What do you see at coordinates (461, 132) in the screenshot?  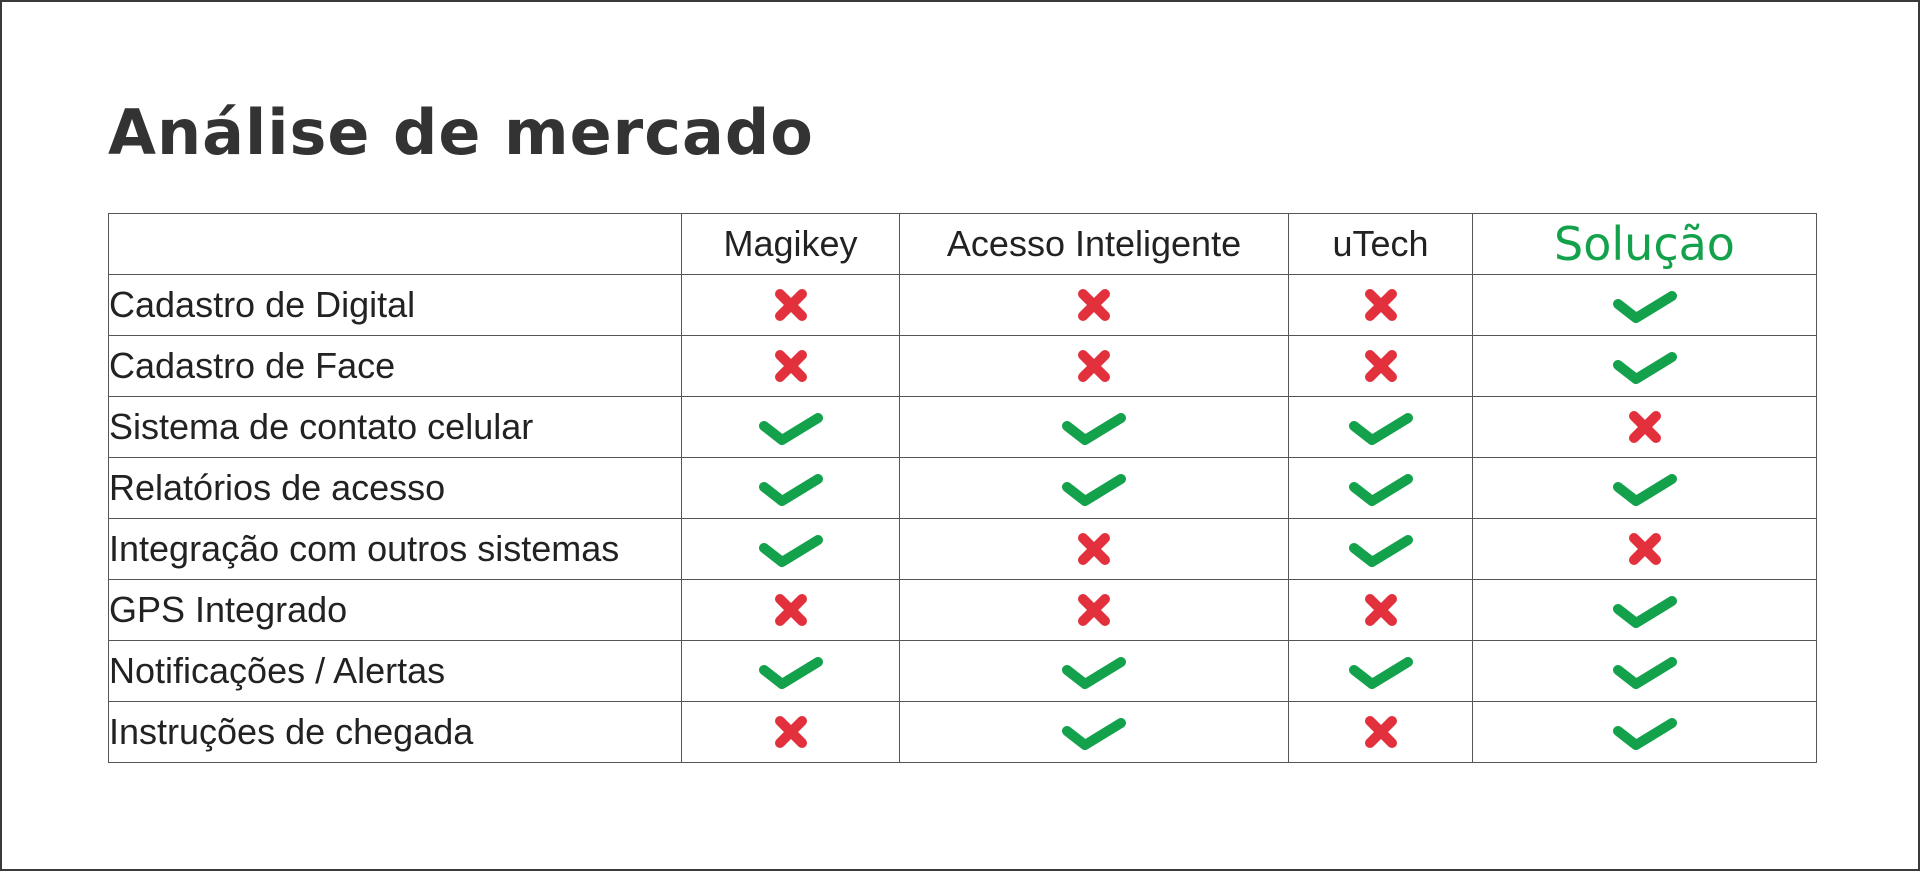 I see `page-title: Análise de mercado` at bounding box center [461, 132].